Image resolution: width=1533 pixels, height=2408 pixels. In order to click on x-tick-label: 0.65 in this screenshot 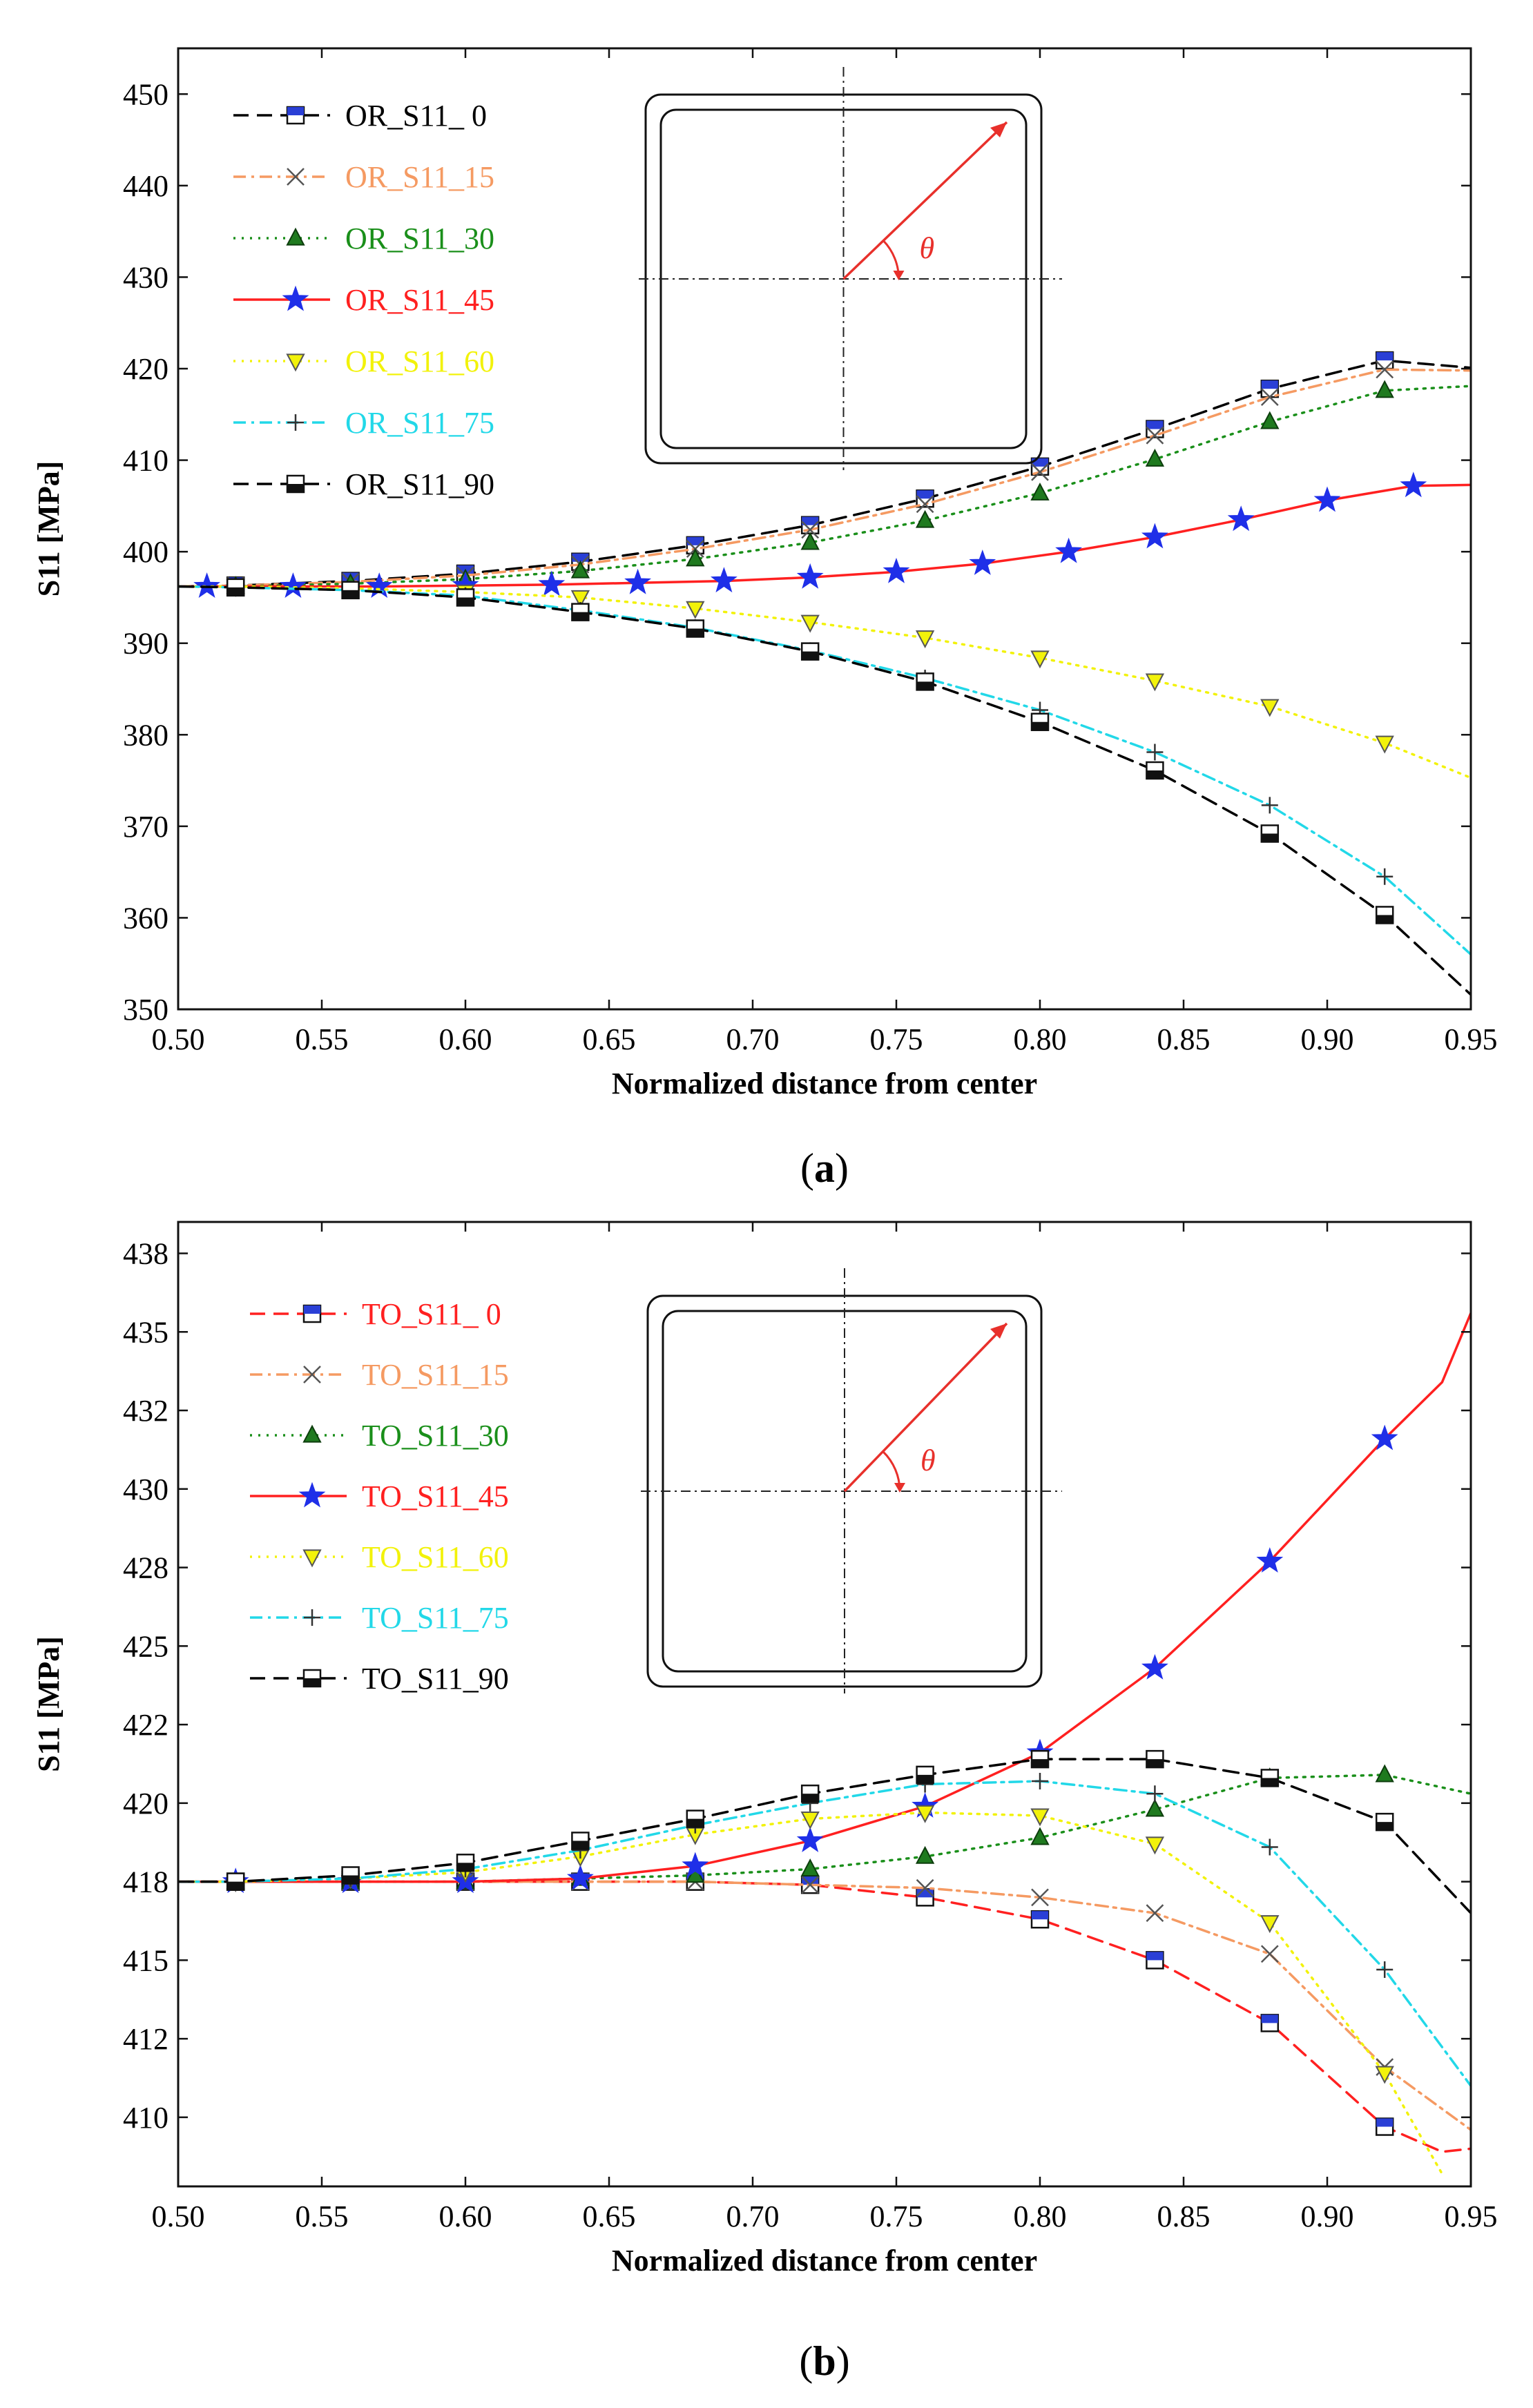, I will do `click(609, 1039)`.